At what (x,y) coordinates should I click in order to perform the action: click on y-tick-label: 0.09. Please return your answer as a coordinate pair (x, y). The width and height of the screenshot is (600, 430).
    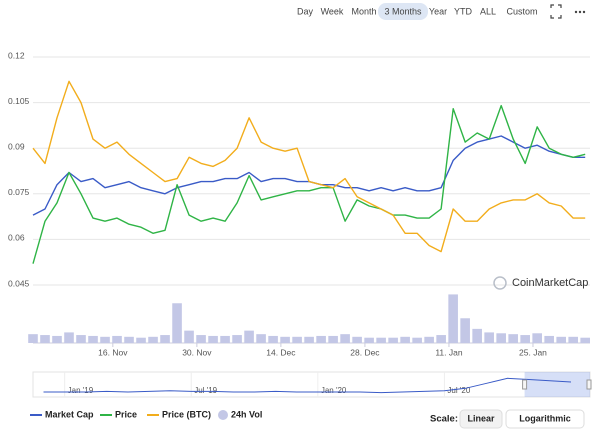
    Looking at the image, I should click on (16, 146).